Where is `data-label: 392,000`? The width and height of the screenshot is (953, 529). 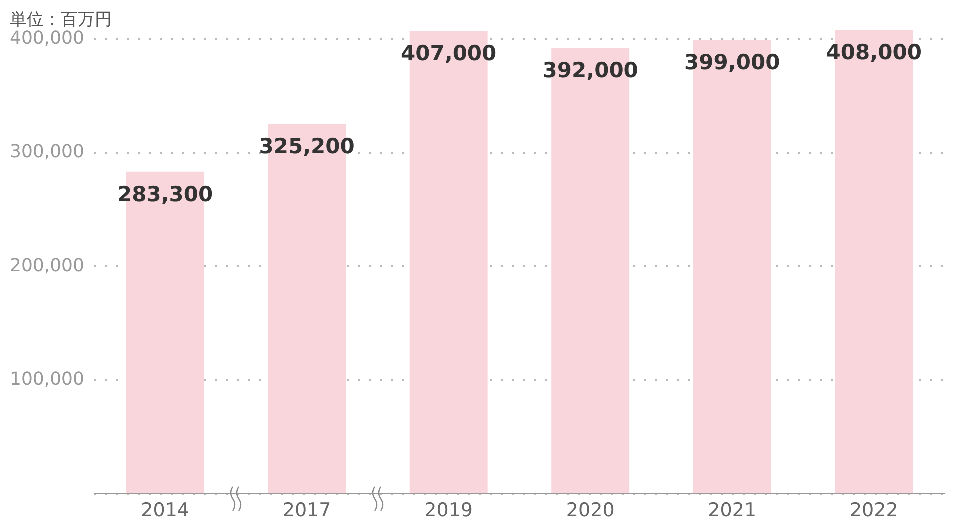 data-label: 392,000 is located at coordinates (590, 70).